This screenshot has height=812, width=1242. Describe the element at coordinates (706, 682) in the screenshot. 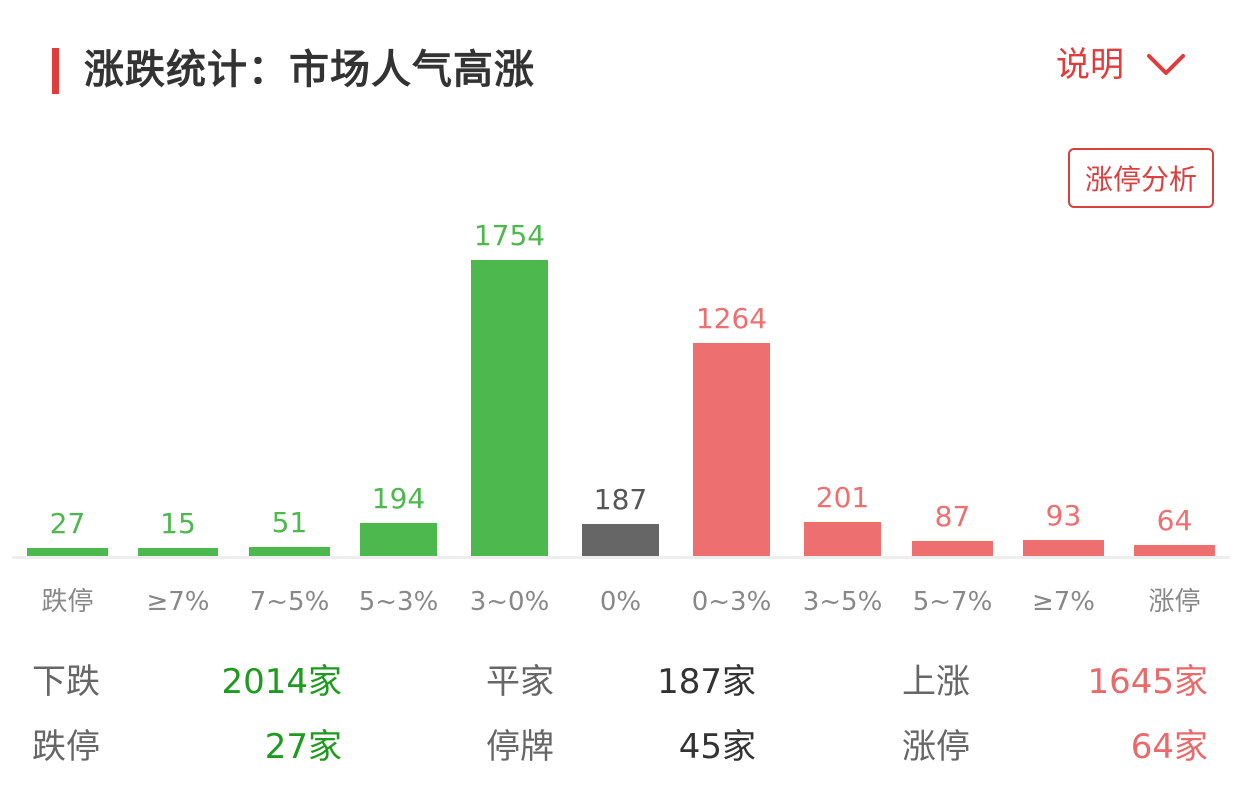

I see `summary-value: 187家` at that location.